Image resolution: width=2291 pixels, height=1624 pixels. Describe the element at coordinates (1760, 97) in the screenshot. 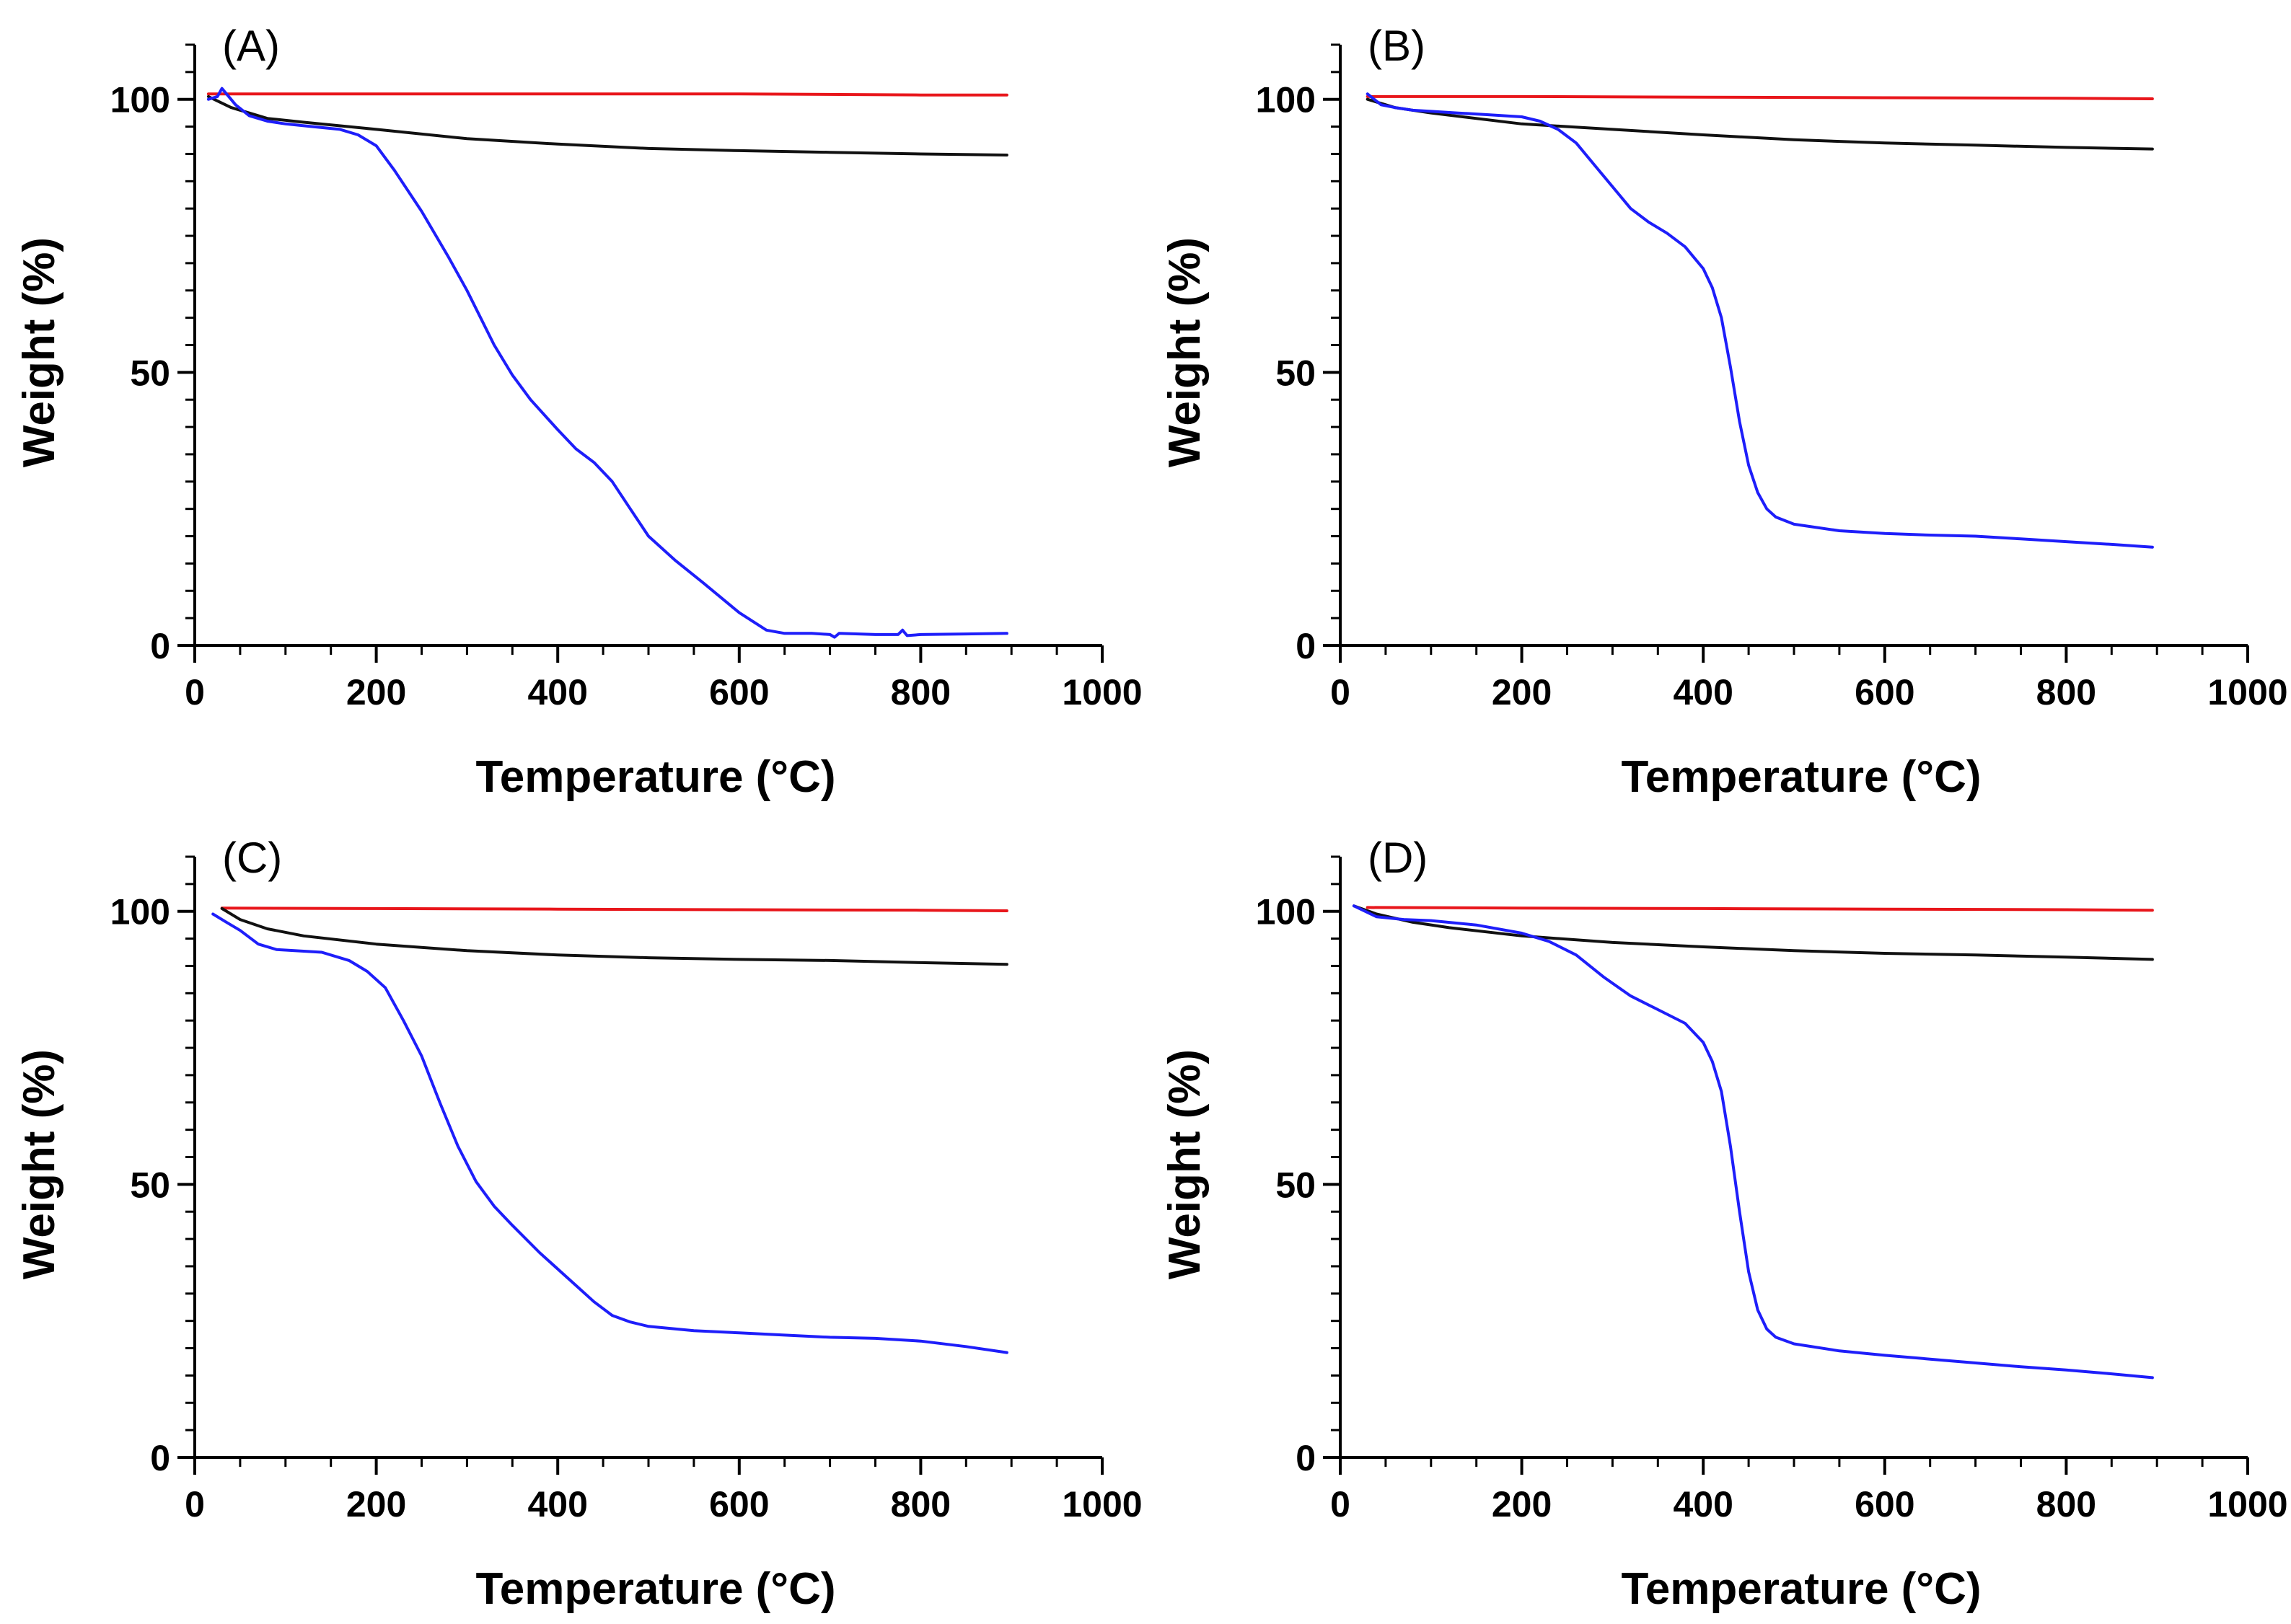

I see `series-line-red-b` at that location.